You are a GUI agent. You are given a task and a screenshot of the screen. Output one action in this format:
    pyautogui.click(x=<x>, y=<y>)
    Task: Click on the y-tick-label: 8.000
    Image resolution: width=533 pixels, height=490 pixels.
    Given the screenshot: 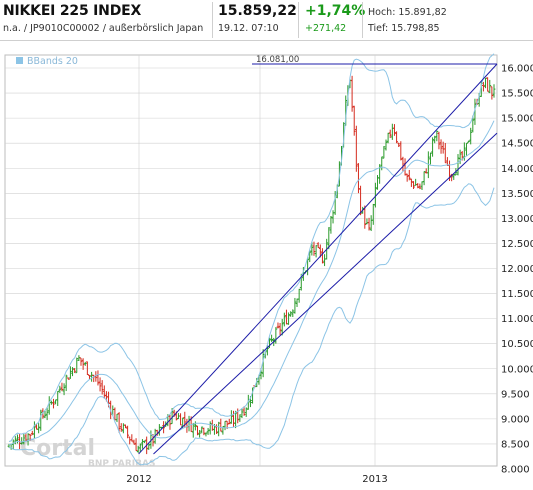 What is the action you would take?
    pyautogui.click(x=515, y=470)
    